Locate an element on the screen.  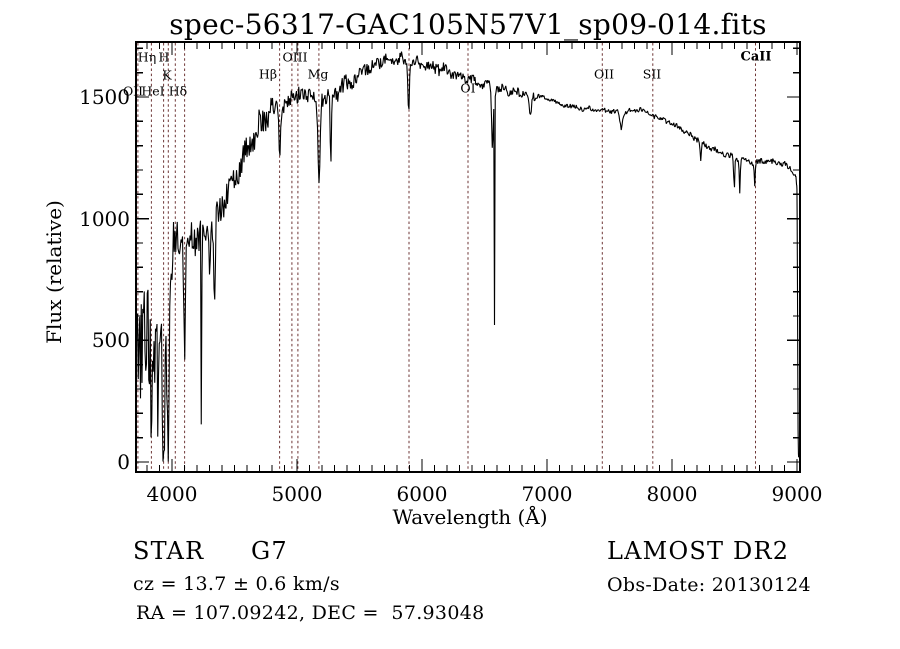
spectral-line-label: OI is located at coordinates (468, 88).